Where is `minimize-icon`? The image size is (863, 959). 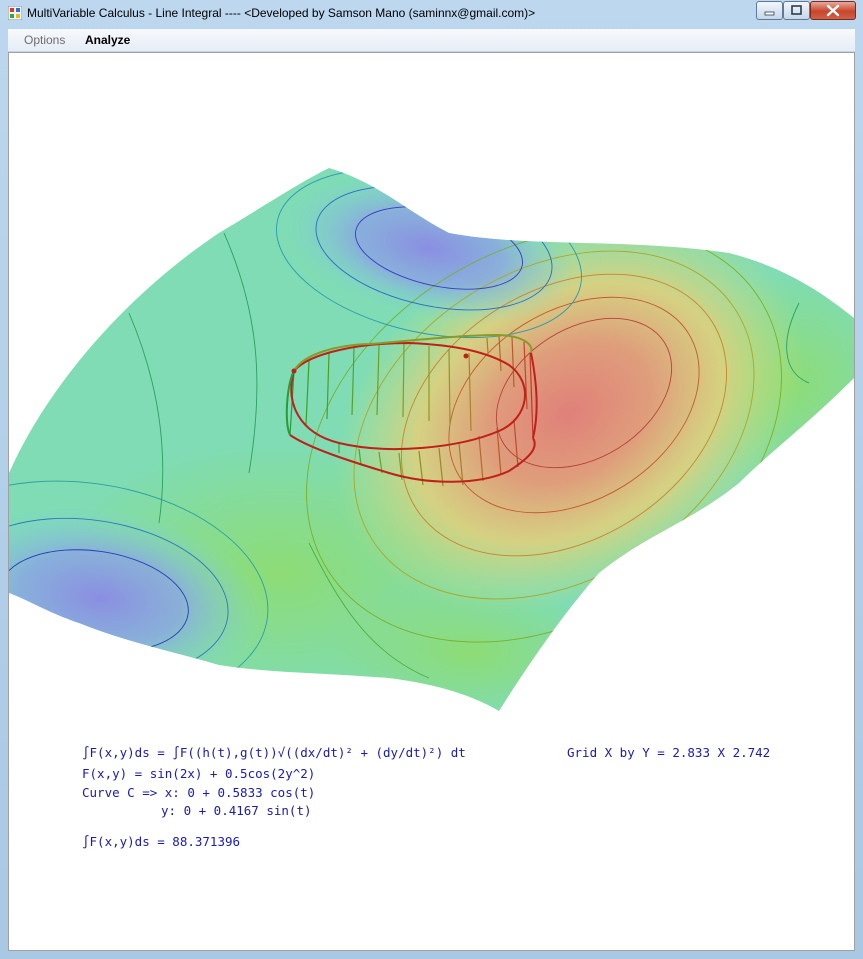
minimize-icon is located at coordinates (769, 13).